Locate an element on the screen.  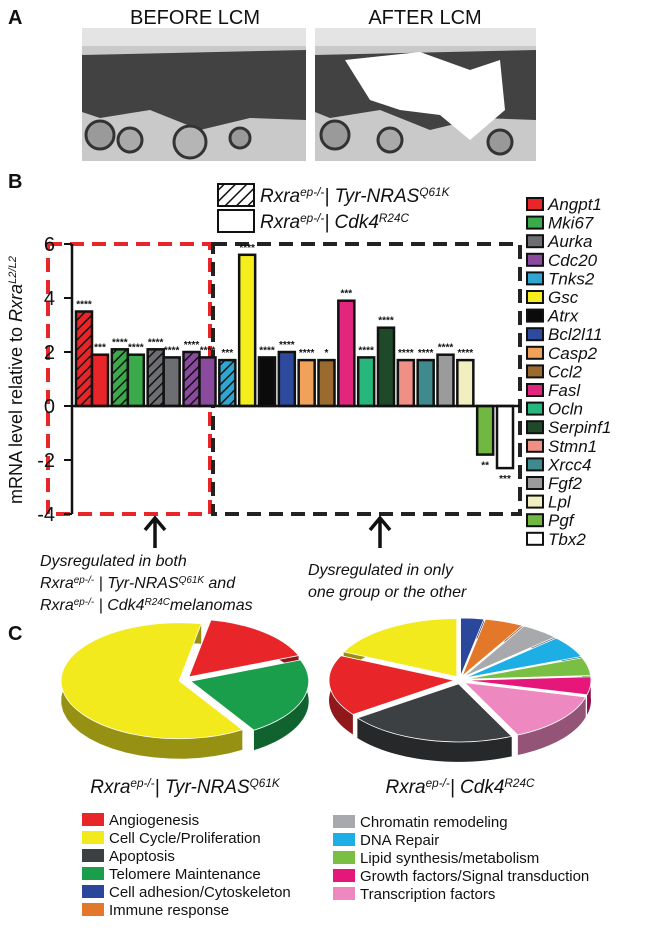
legend-label: Xrcc4 is located at coordinates (569, 464).